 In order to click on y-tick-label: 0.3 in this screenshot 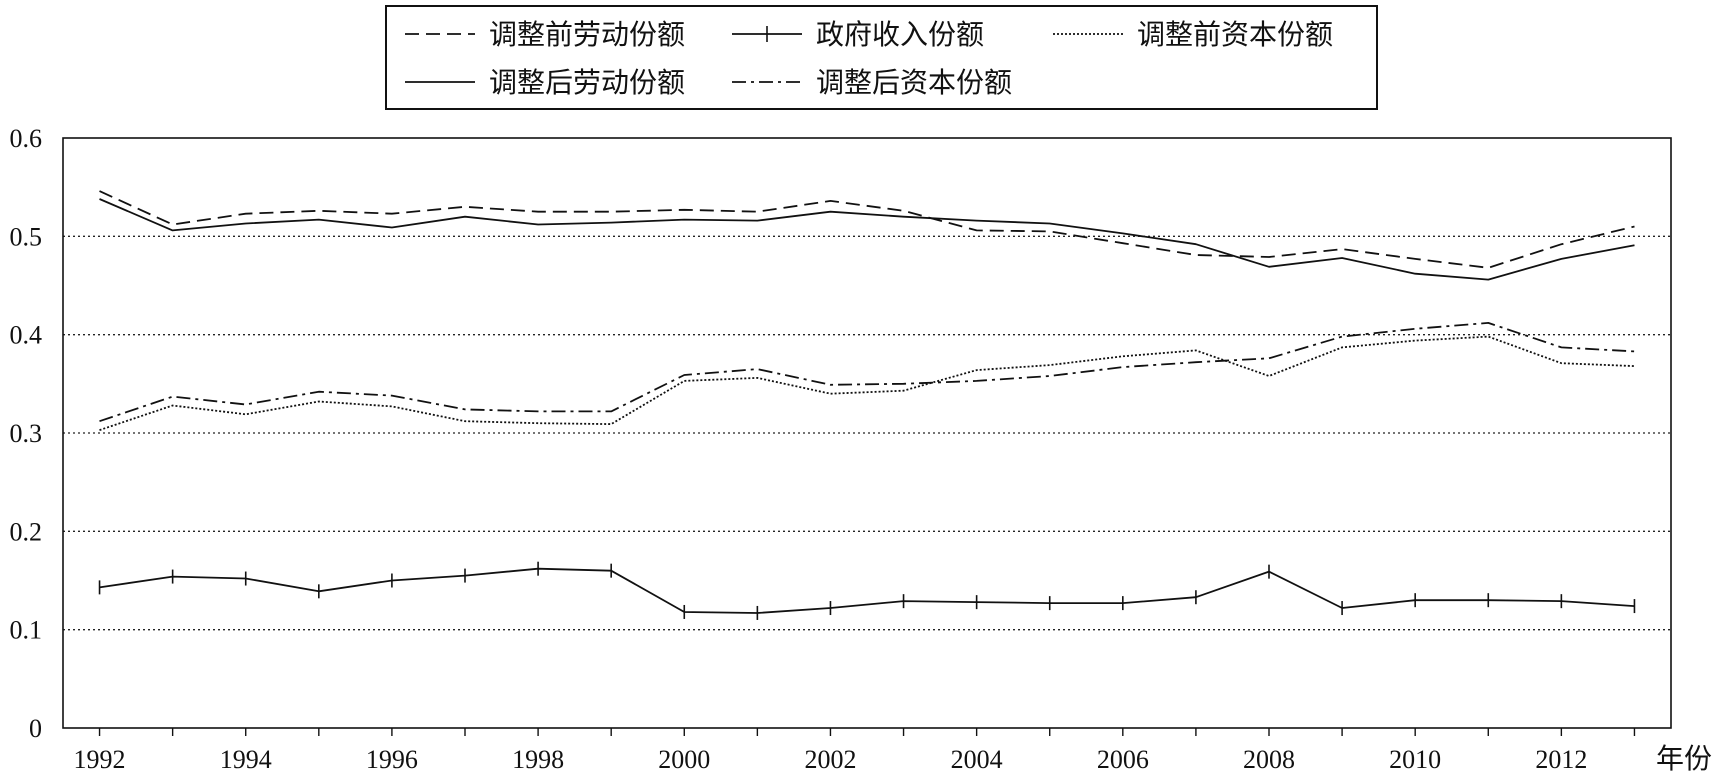, I will do `click(26, 433)`.